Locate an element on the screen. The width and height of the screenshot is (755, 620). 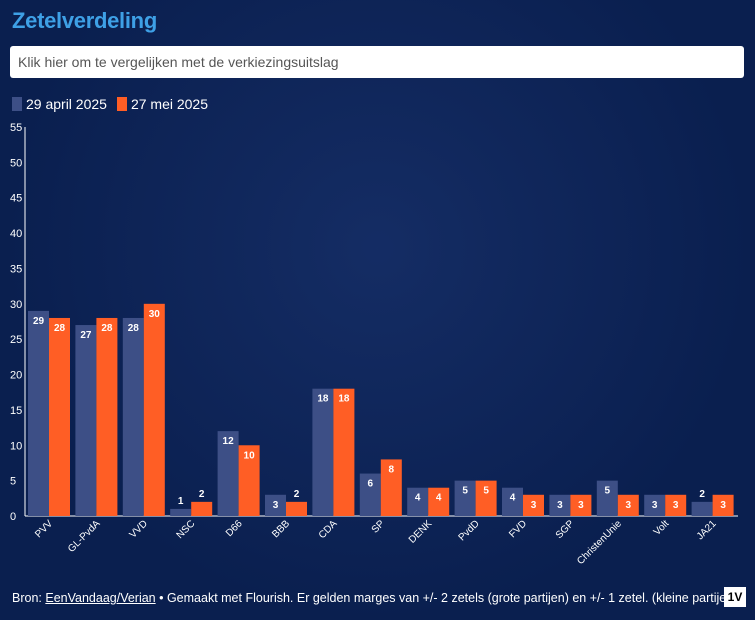
y-tick-label: 25 is located at coordinates (16, 340).